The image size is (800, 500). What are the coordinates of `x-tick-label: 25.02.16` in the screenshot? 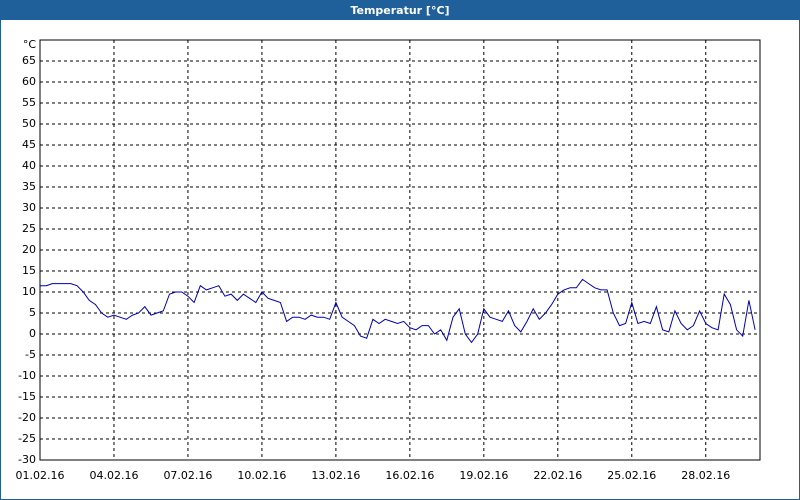 It's located at (631, 475).